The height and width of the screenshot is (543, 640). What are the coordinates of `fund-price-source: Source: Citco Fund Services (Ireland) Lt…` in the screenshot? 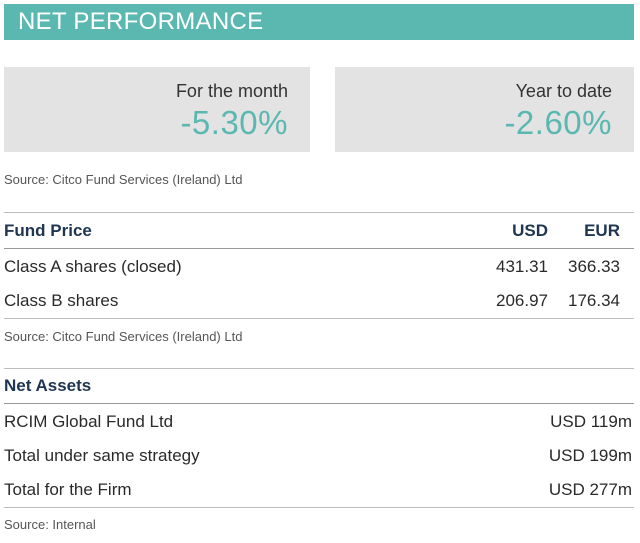 It's located at (123, 336).